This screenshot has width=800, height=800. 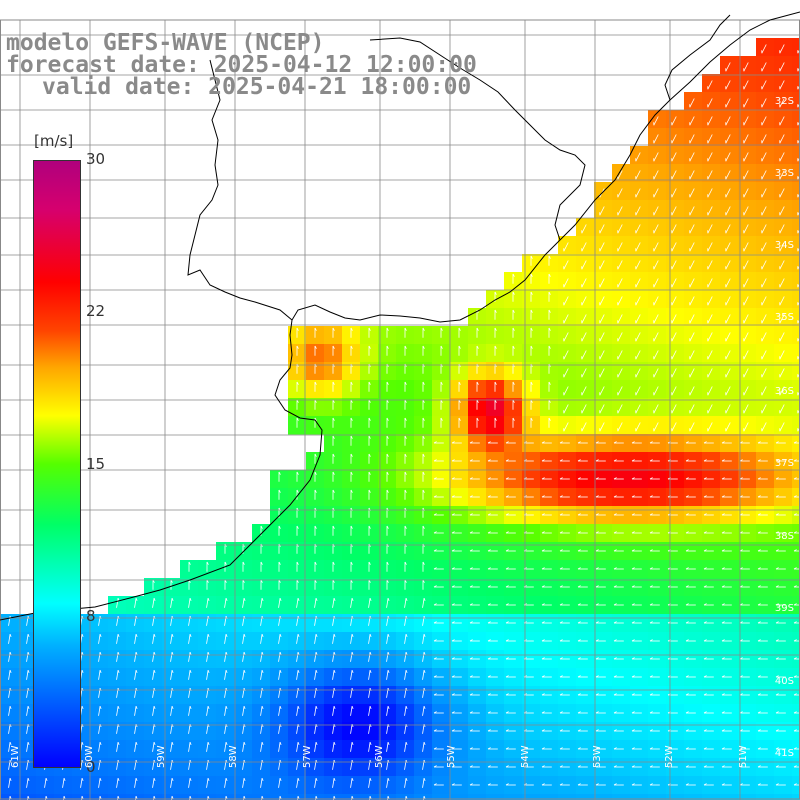 What do you see at coordinates (477, 139) in the screenshot?
I see `country-border` at bounding box center [477, 139].